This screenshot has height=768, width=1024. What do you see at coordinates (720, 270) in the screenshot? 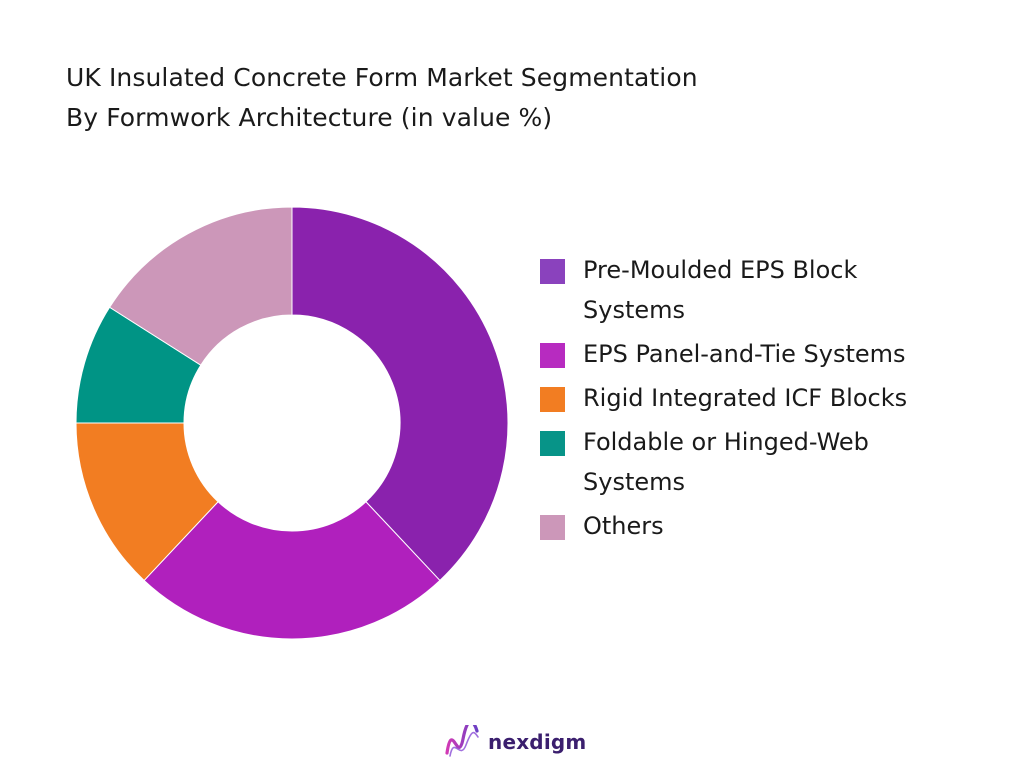
I see `legend-label-line: Pre-Moulded EPS Block` at bounding box center [720, 270].